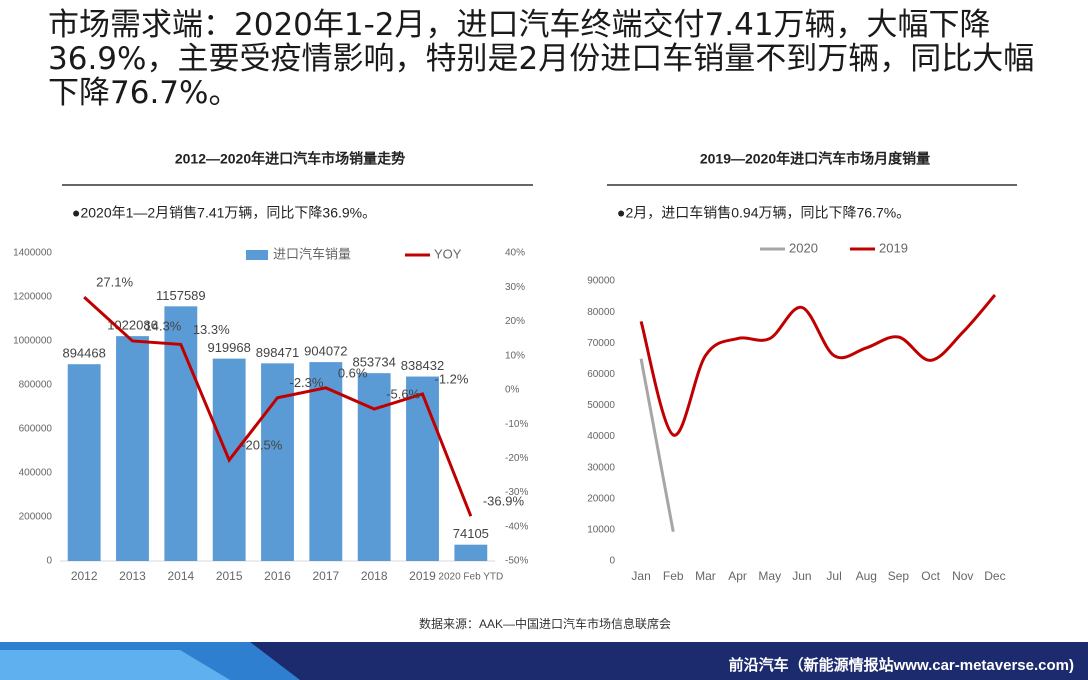 The image size is (1088, 680). Describe the element at coordinates (32, 297) in the screenshot. I see `y-tick-label: 1200000` at that location.